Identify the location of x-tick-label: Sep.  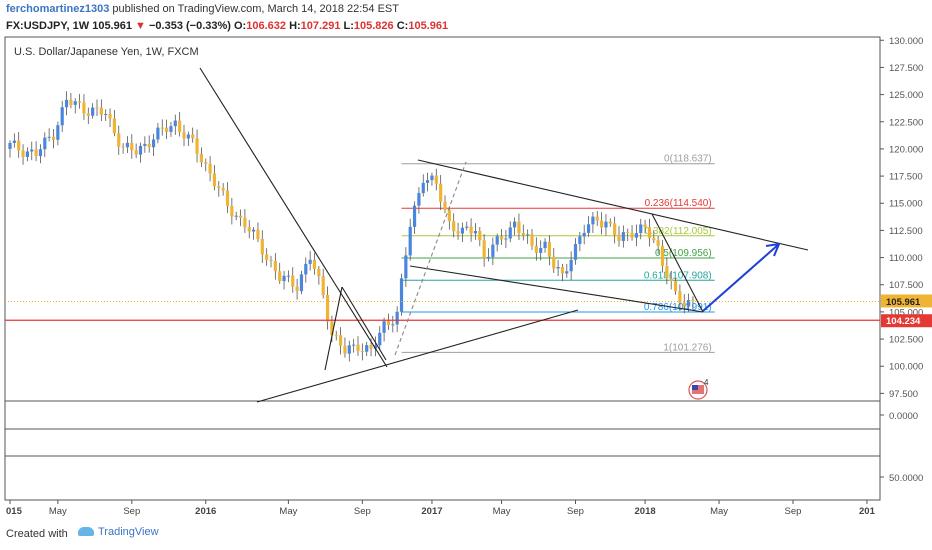
(793, 511).